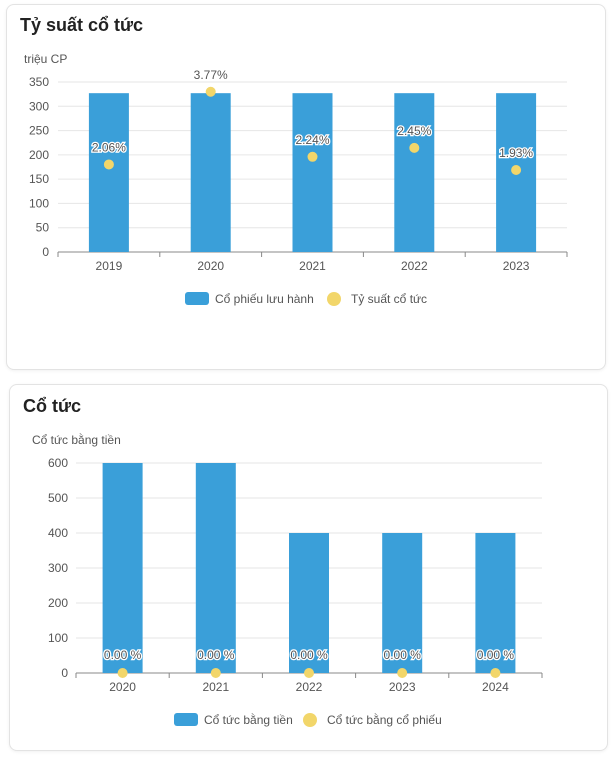  I want to click on legend-label: Cổ tức bằng cổ phiếu, so click(384, 719).